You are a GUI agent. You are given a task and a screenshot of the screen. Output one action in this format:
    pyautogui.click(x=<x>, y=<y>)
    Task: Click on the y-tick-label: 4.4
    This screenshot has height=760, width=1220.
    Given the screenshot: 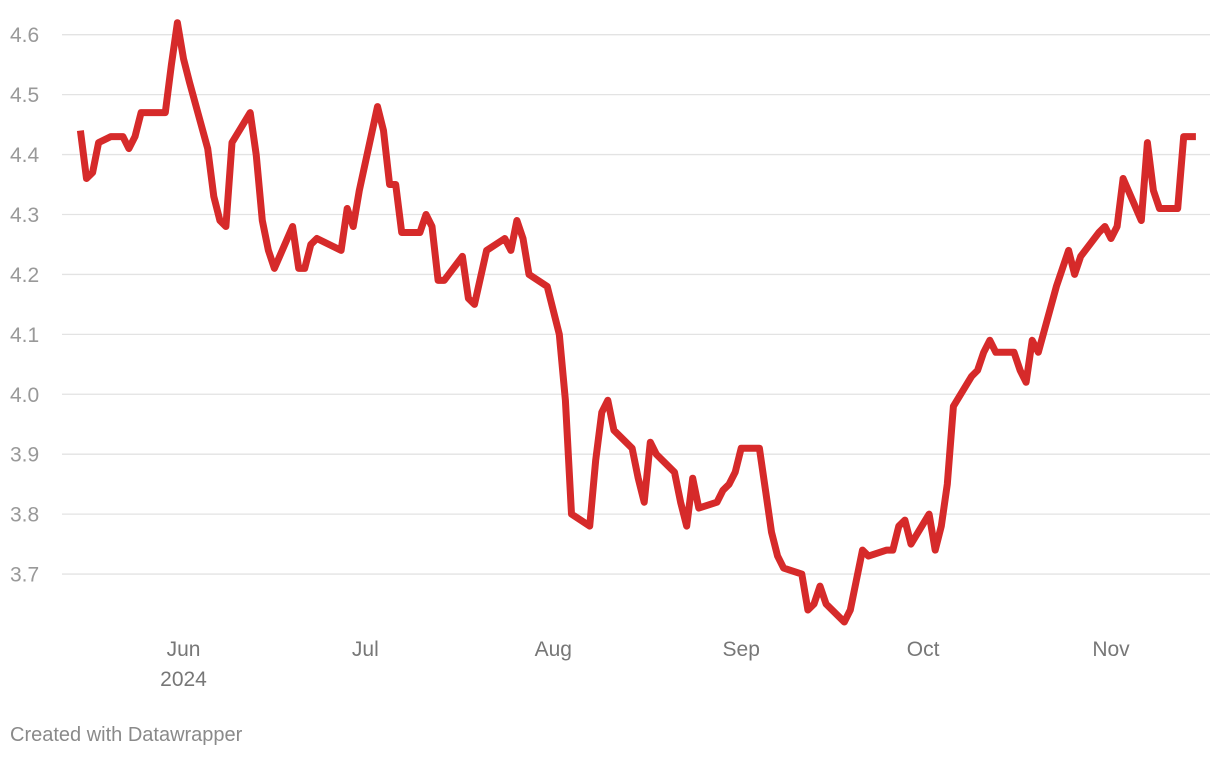 What is the action you would take?
    pyautogui.click(x=25, y=155)
    